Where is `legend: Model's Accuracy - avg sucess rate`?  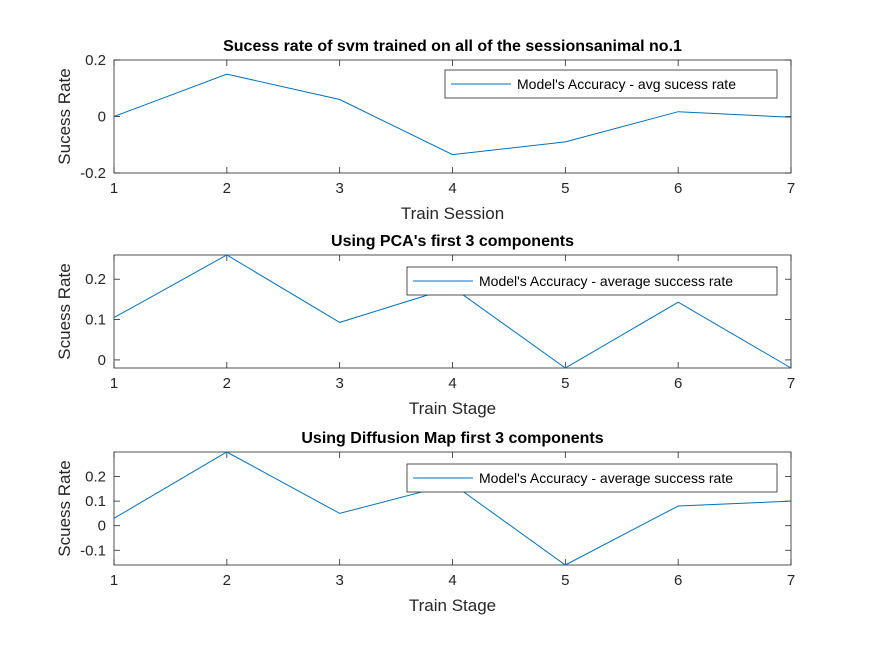
legend: Model's Accuracy - avg sucess rate is located at coordinates (611, 84).